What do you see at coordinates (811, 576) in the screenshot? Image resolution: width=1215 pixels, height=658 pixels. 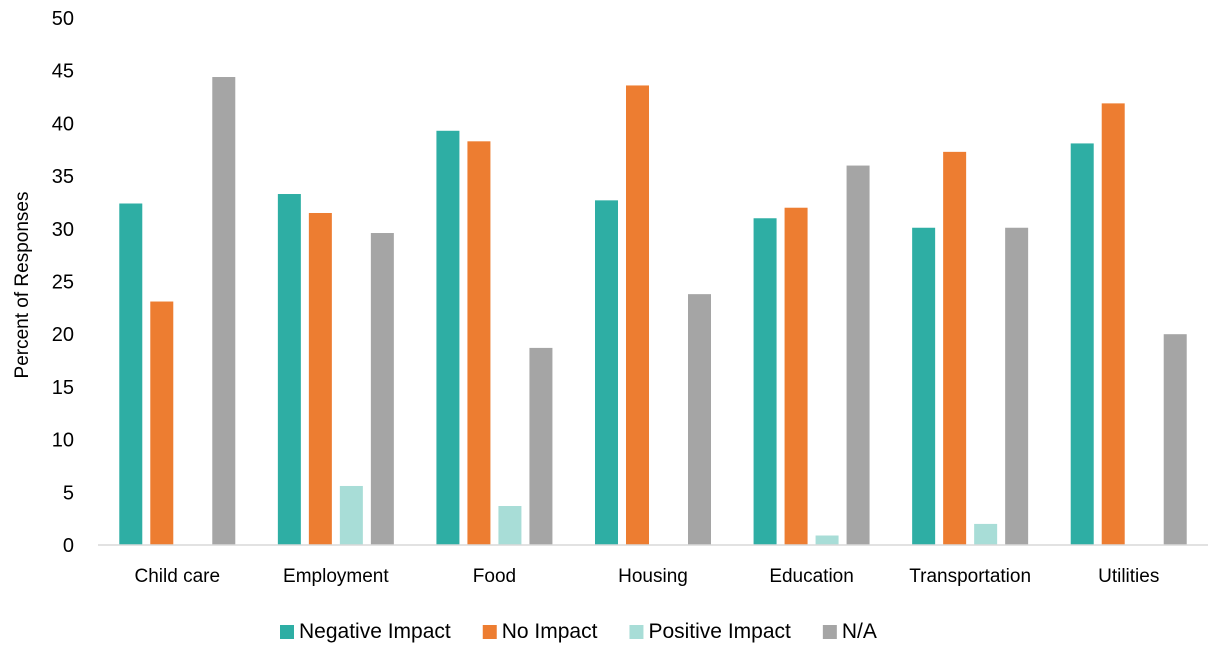 I see `x-tick-label: Education` at bounding box center [811, 576].